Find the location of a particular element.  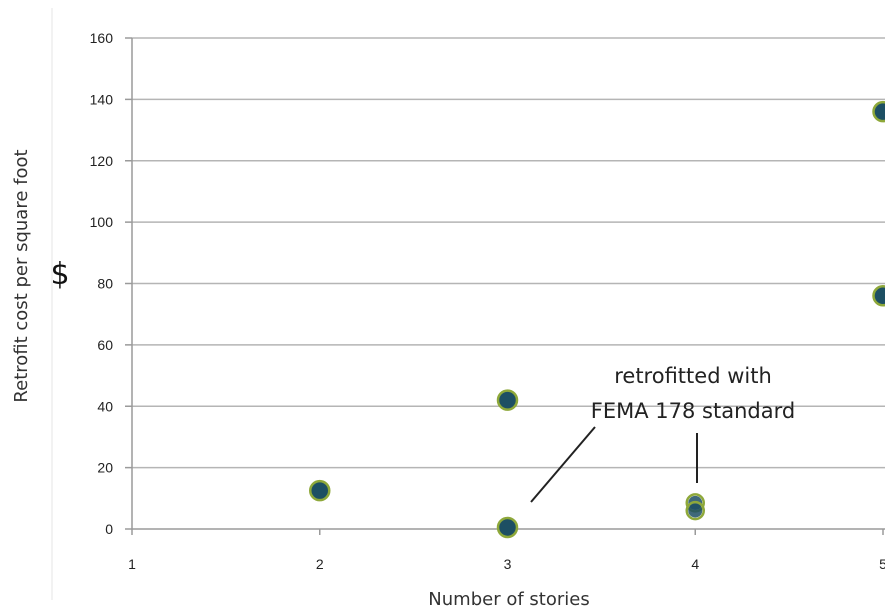

y-axis-dollar-symbol: $ is located at coordinates (59, 274).